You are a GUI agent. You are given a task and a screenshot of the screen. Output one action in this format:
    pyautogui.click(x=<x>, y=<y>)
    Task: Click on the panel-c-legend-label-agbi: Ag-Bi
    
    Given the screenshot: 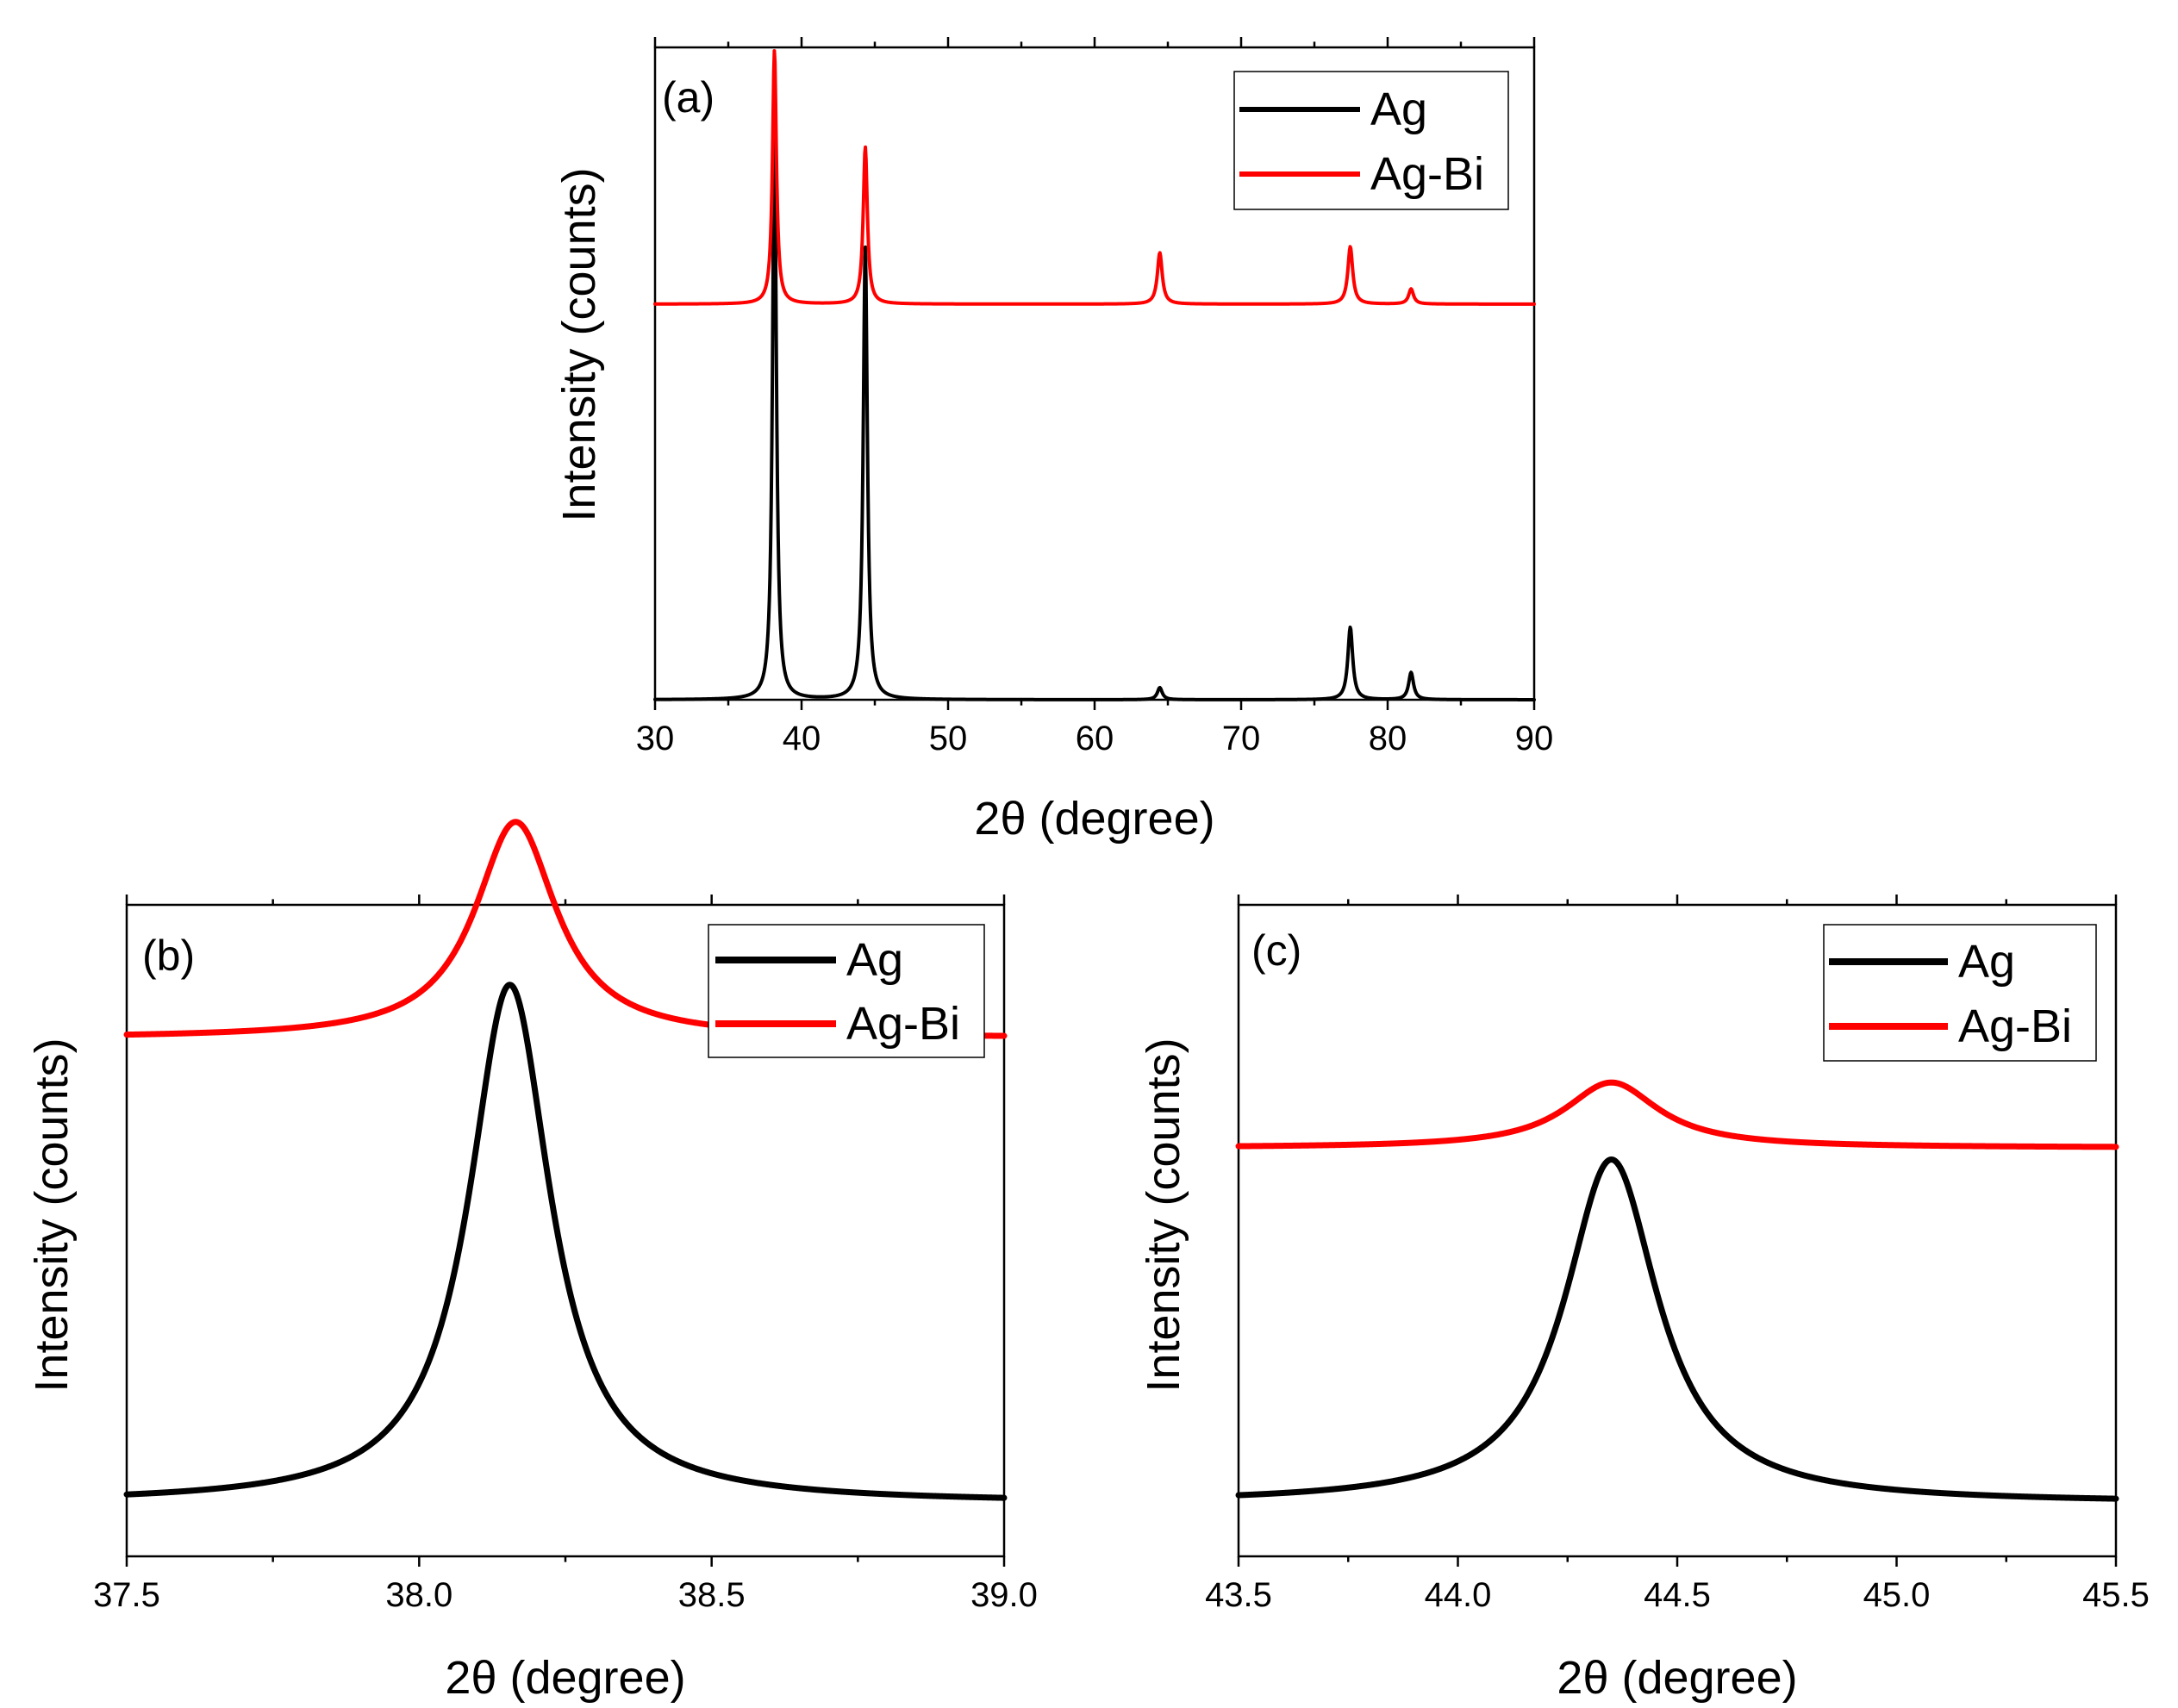 What is the action you would take?
    pyautogui.click(x=2015, y=1026)
    